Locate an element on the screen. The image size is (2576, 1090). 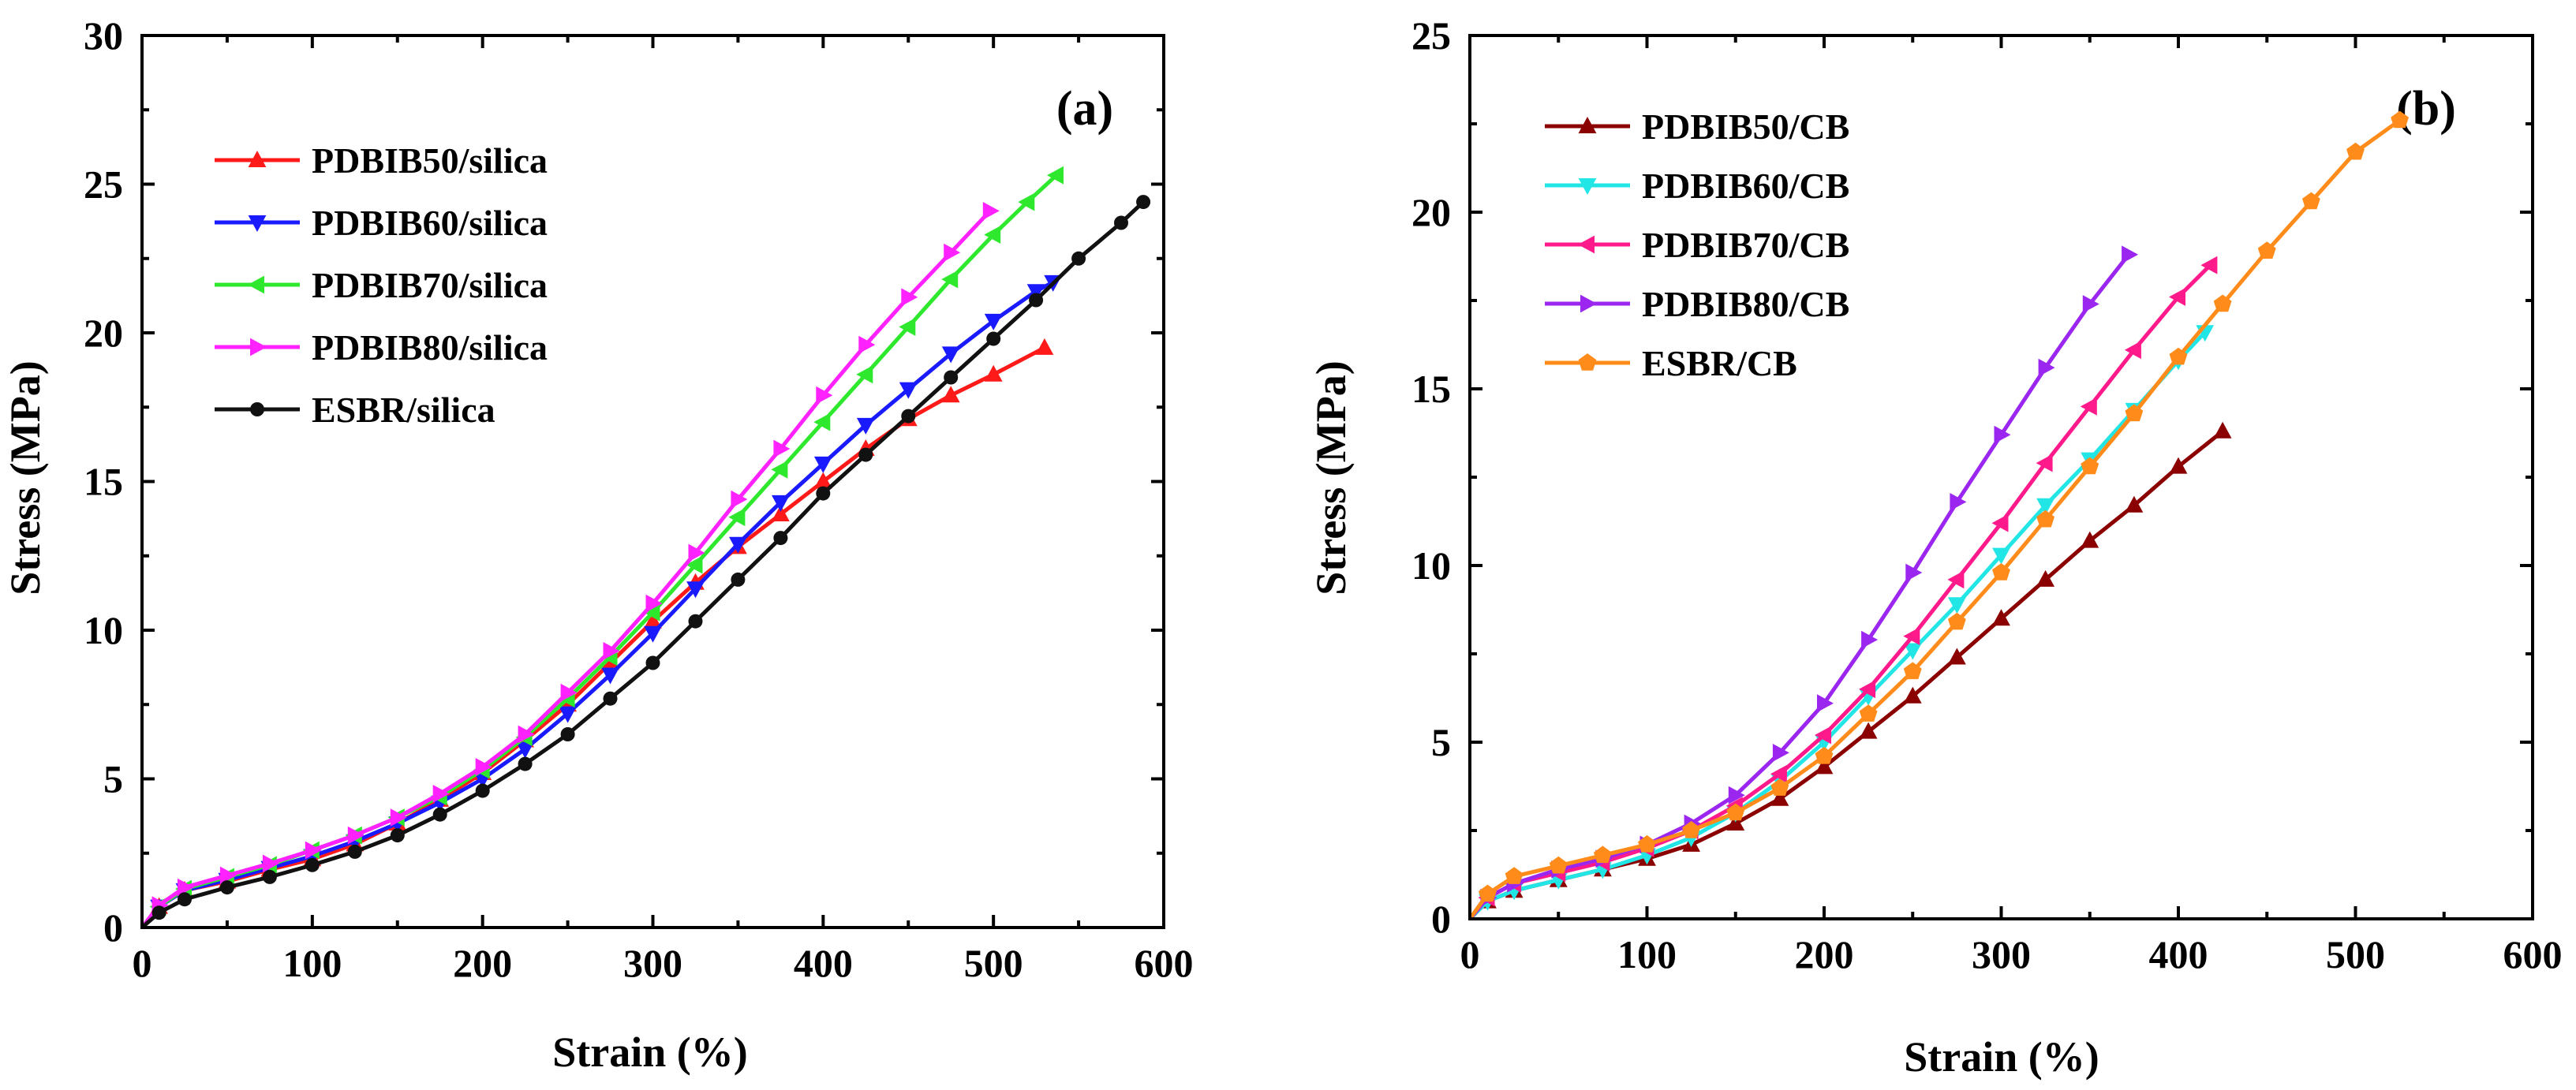
panel-b-x-axis-title: Strain (%) is located at coordinates (2001, 1057).